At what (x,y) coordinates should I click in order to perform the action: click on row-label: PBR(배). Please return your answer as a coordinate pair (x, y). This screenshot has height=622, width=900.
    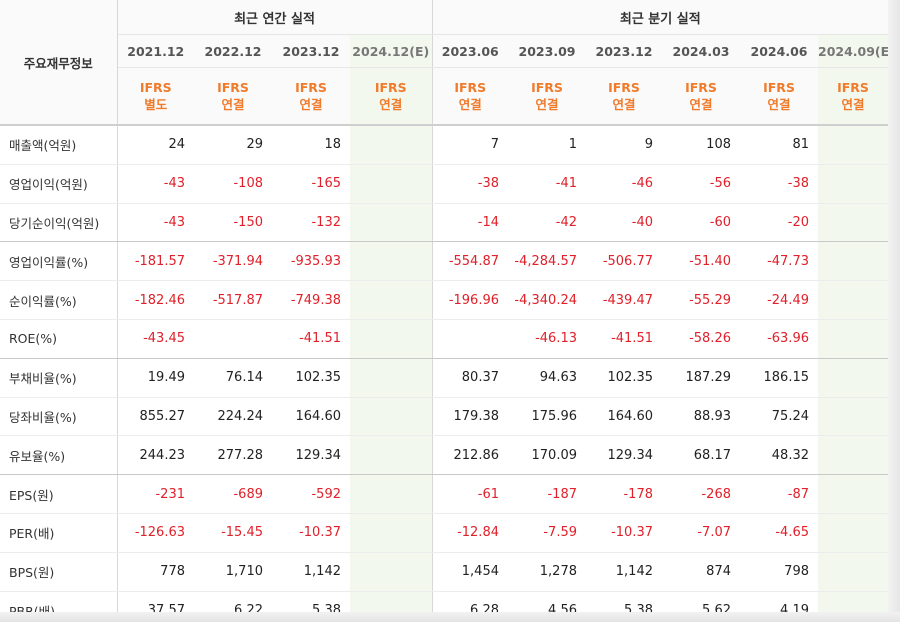
    Looking at the image, I should click on (59, 601).